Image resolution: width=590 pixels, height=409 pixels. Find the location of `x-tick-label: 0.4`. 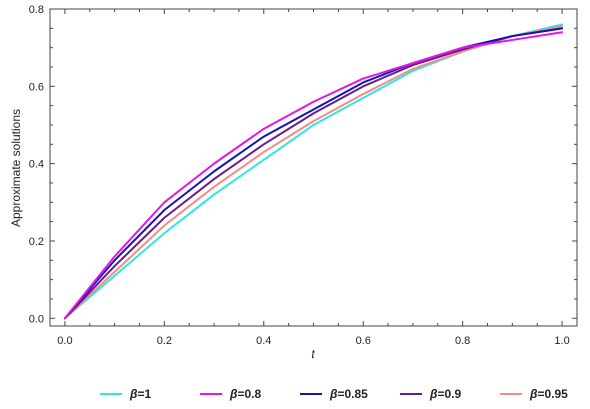

x-tick-label: 0.4 is located at coordinates (263, 341).